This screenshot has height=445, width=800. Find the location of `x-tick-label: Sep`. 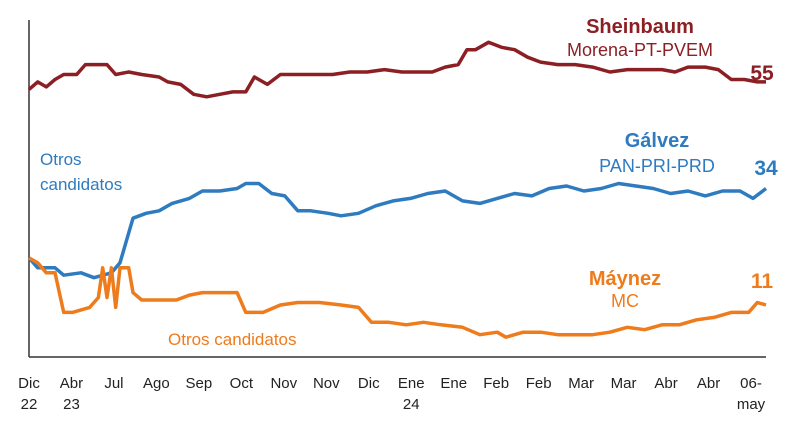

x-tick-label: Sep is located at coordinates (199, 383).